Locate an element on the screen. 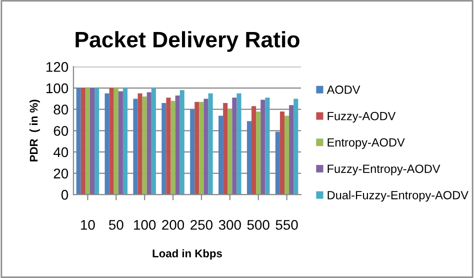 The height and width of the screenshot is (278, 474). x-tick-label: 10 is located at coordinates (88, 225).